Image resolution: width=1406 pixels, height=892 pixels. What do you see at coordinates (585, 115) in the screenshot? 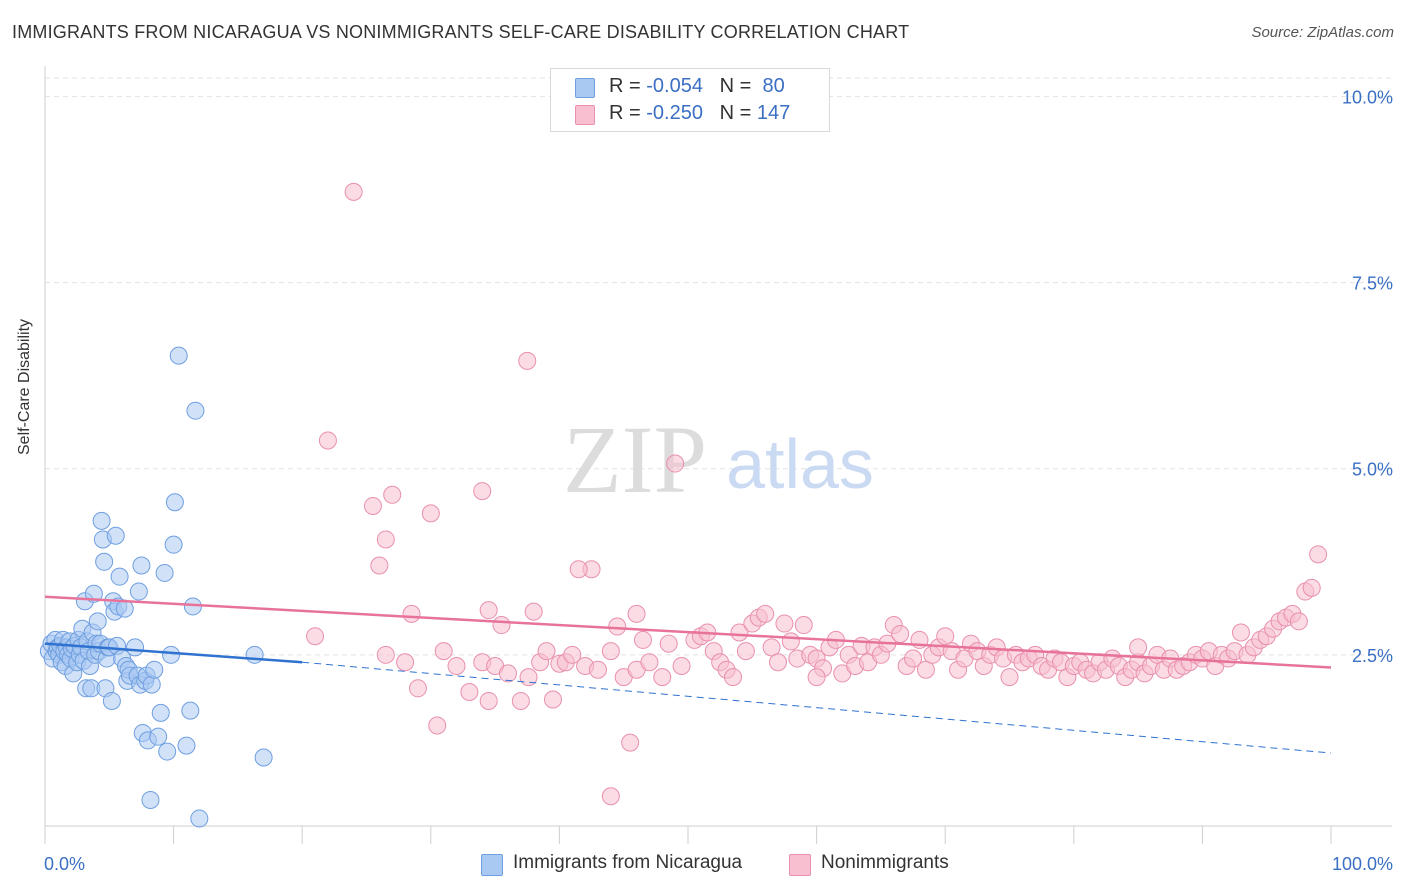
I see `legend-swatch-nonimmigrants` at bounding box center [585, 115].